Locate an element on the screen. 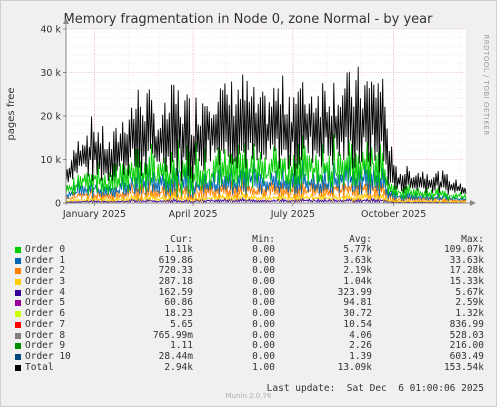 The image size is (497, 407). legend-max: 1.32k is located at coordinates (469, 314).